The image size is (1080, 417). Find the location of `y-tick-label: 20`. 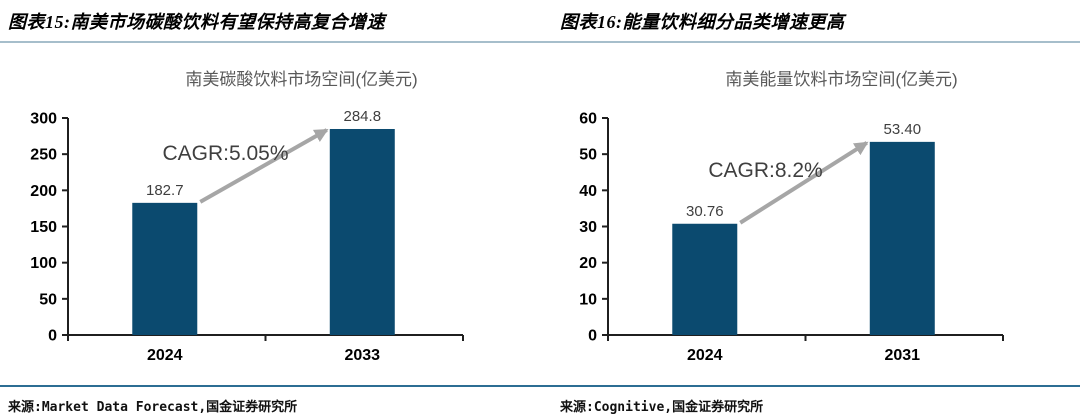

y-tick-label: 20 is located at coordinates (588, 263).